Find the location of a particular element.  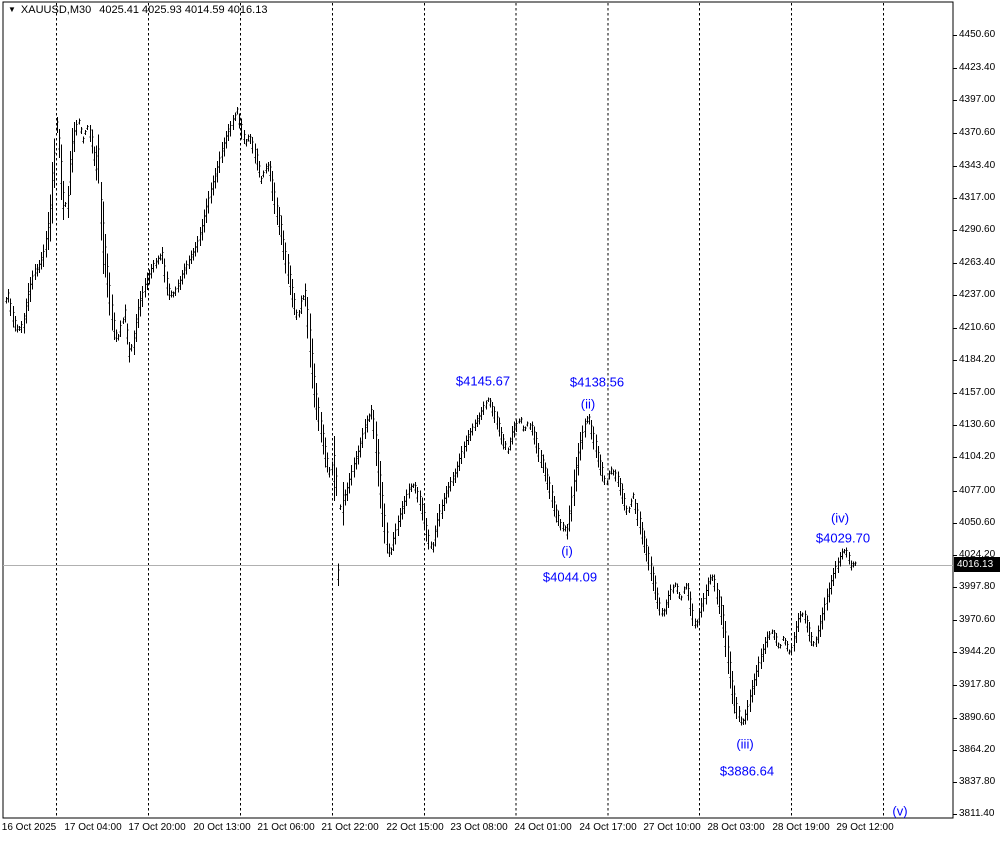

time-axis-label: 16 Oct 2025 is located at coordinates (29, 827).